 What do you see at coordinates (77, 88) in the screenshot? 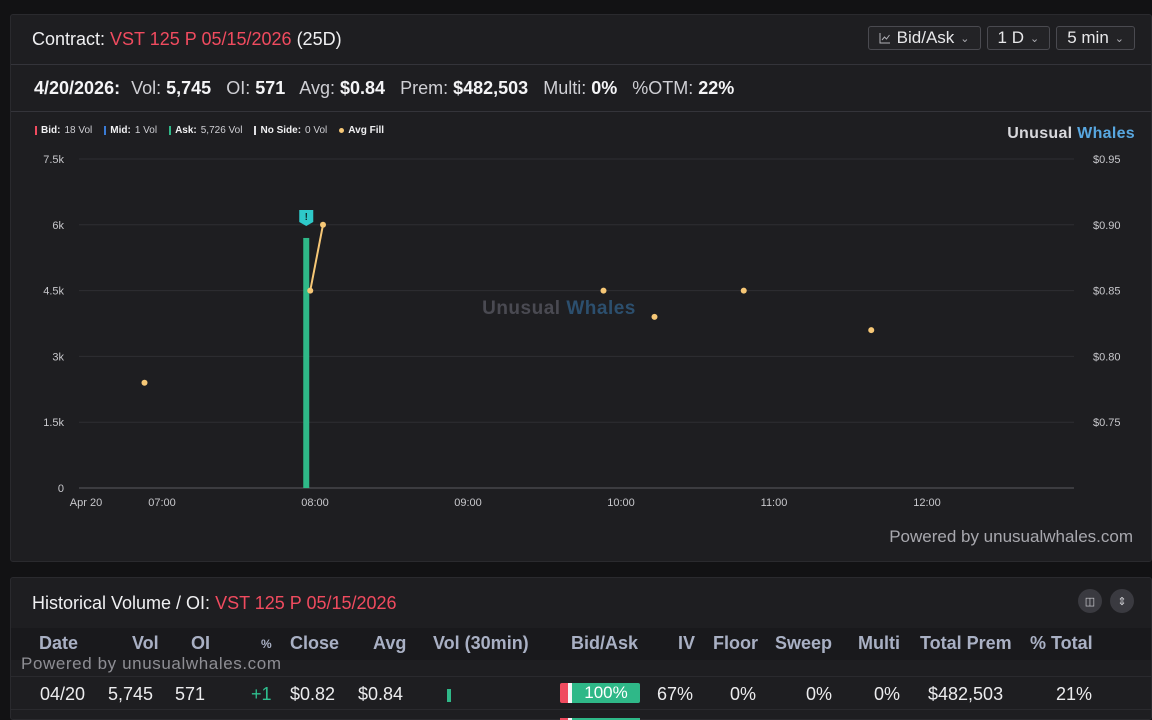
I see `stats-date: 4/20/2026:` at bounding box center [77, 88].